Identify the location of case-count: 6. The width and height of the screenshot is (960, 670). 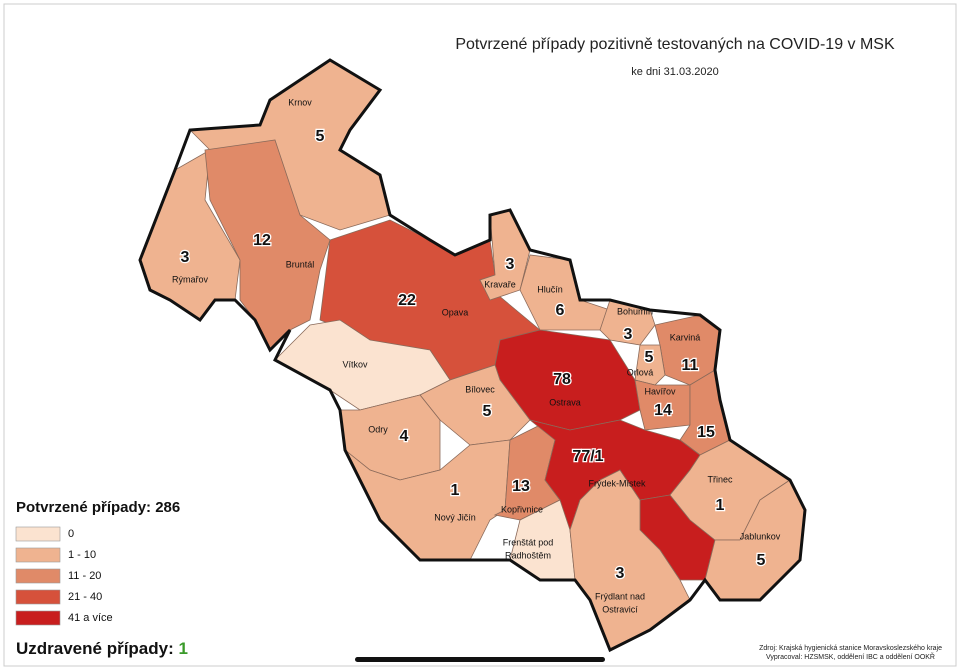
(560, 310).